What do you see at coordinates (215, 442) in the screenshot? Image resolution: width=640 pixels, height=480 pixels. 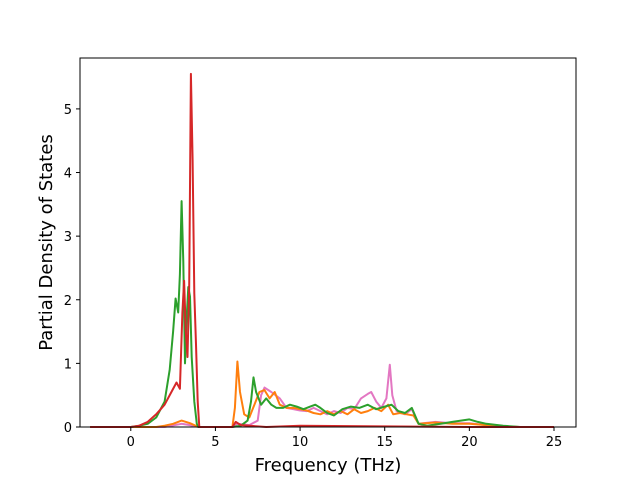 I see `x-tick-label: 5` at bounding box center [215, 442].